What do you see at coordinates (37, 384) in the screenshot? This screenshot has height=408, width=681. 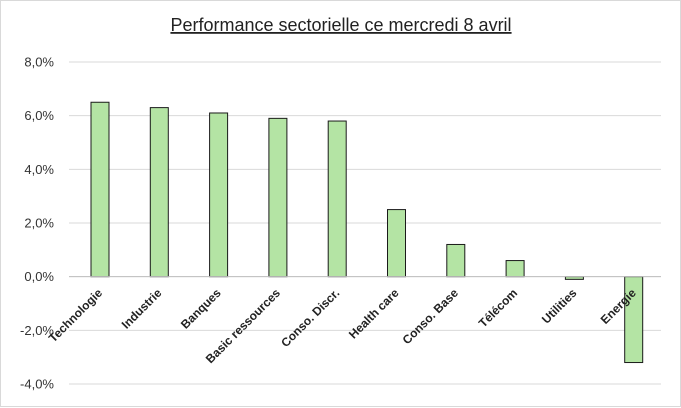 I see `y-tick-label: -4,0%` at bounding box center [37, 384].